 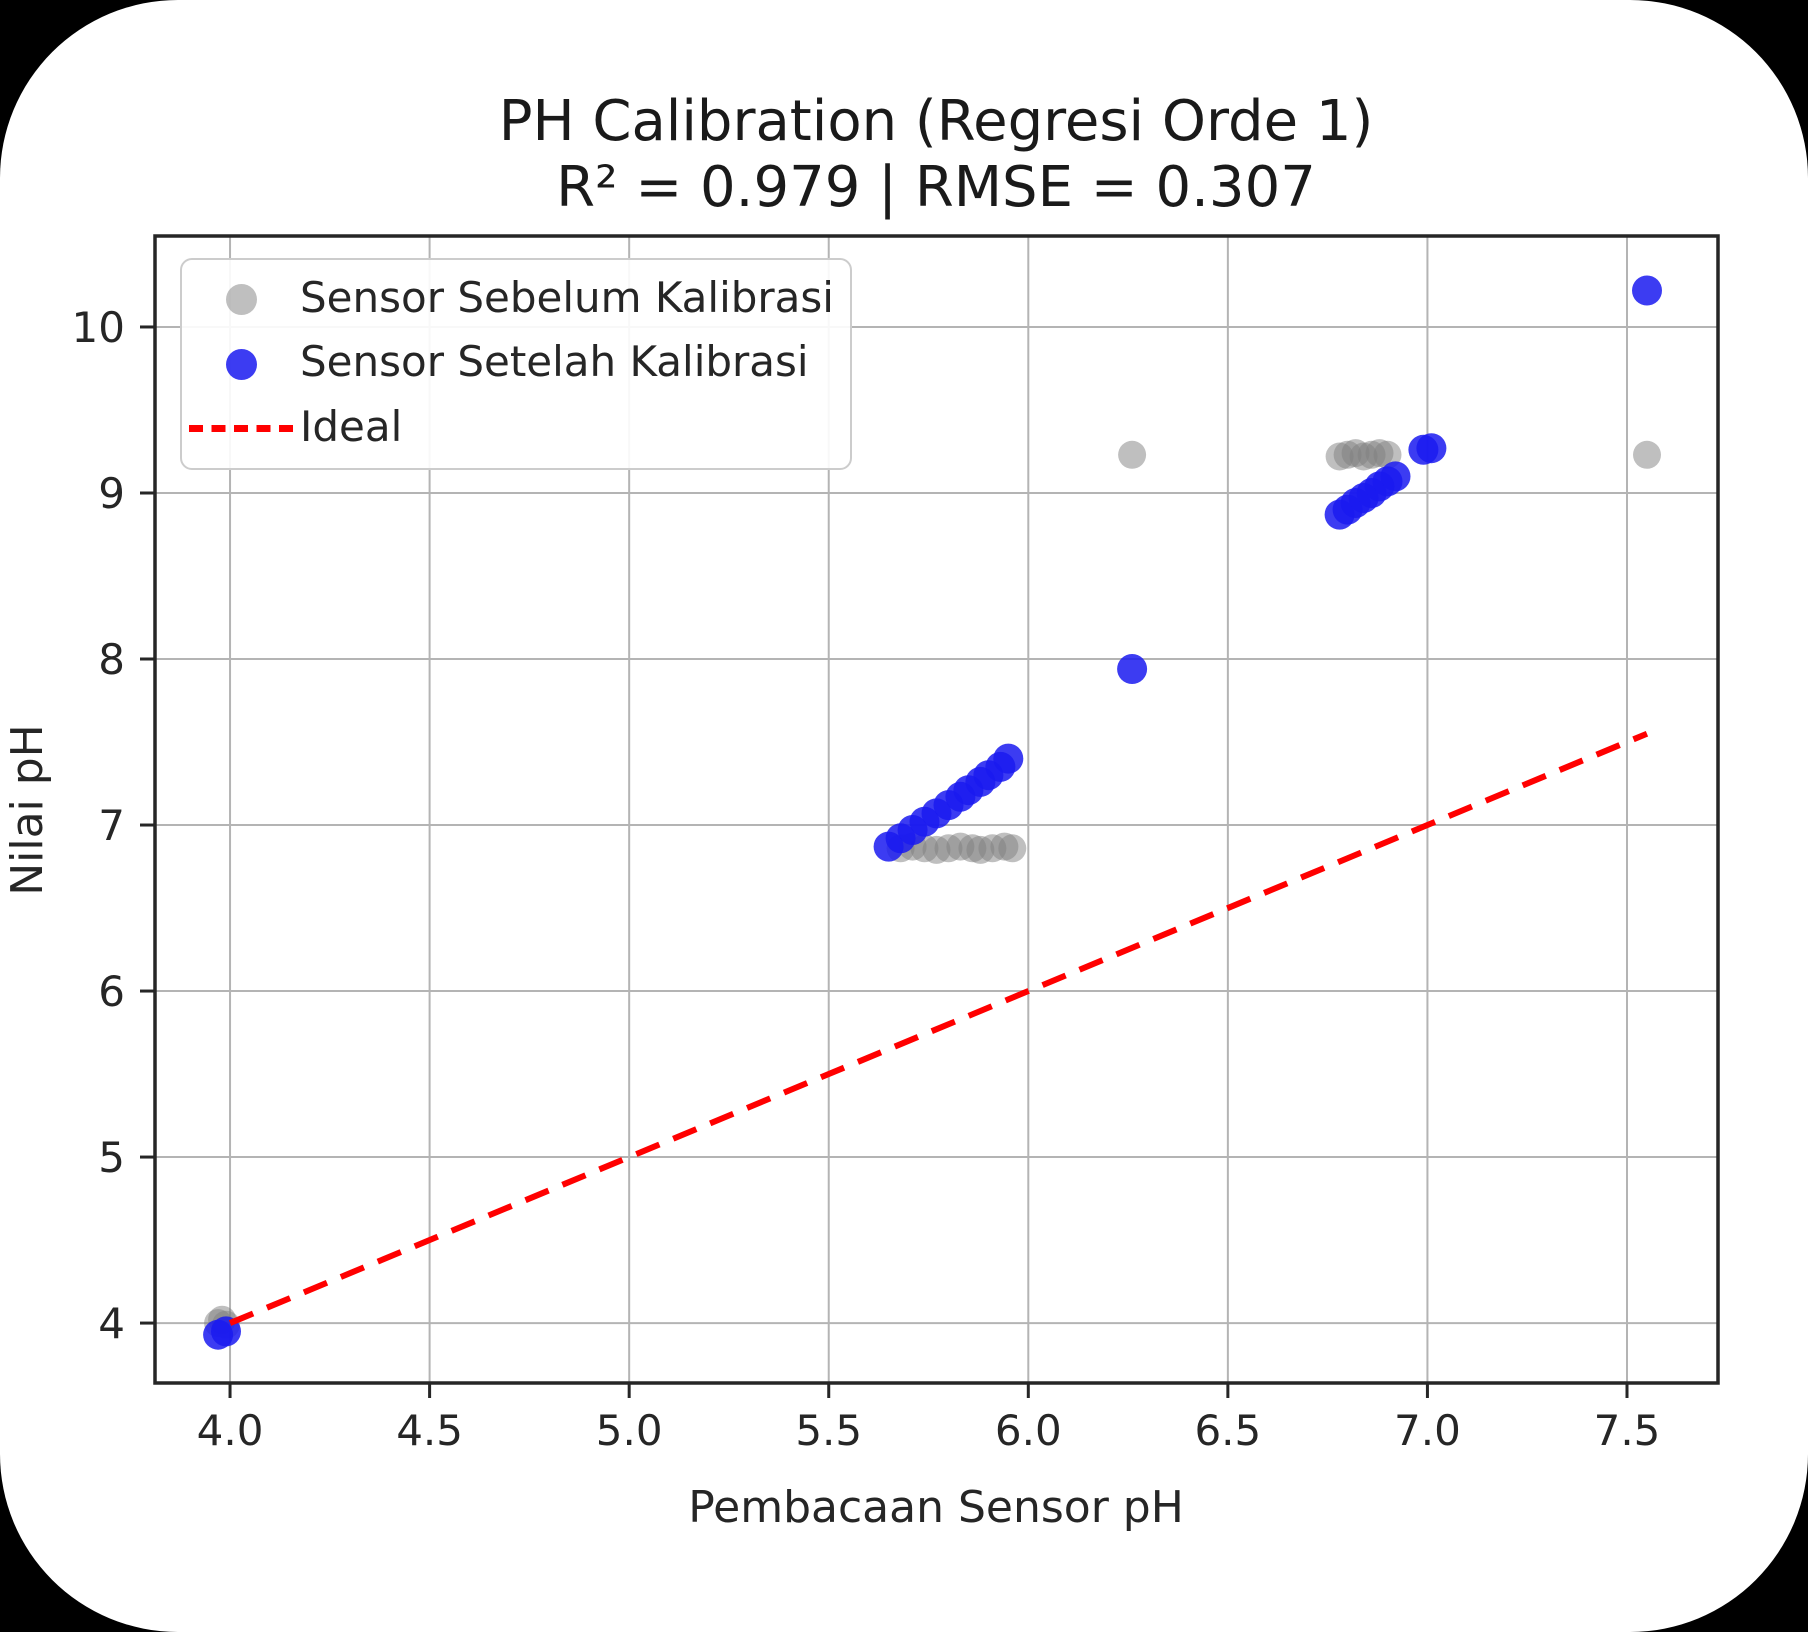 I want to click on gray-dot-icon, so click(x=241, y=299).